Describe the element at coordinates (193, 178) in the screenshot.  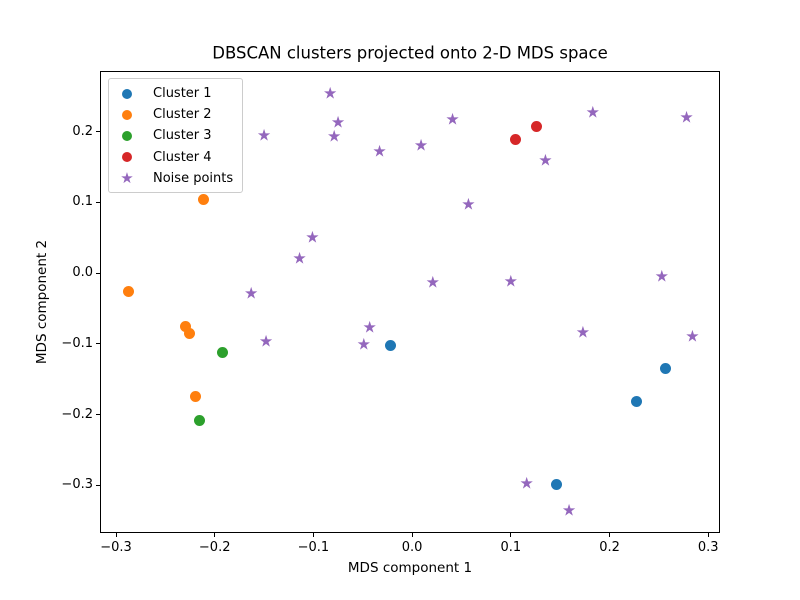
I see `legend-label: Noise points` at that location.